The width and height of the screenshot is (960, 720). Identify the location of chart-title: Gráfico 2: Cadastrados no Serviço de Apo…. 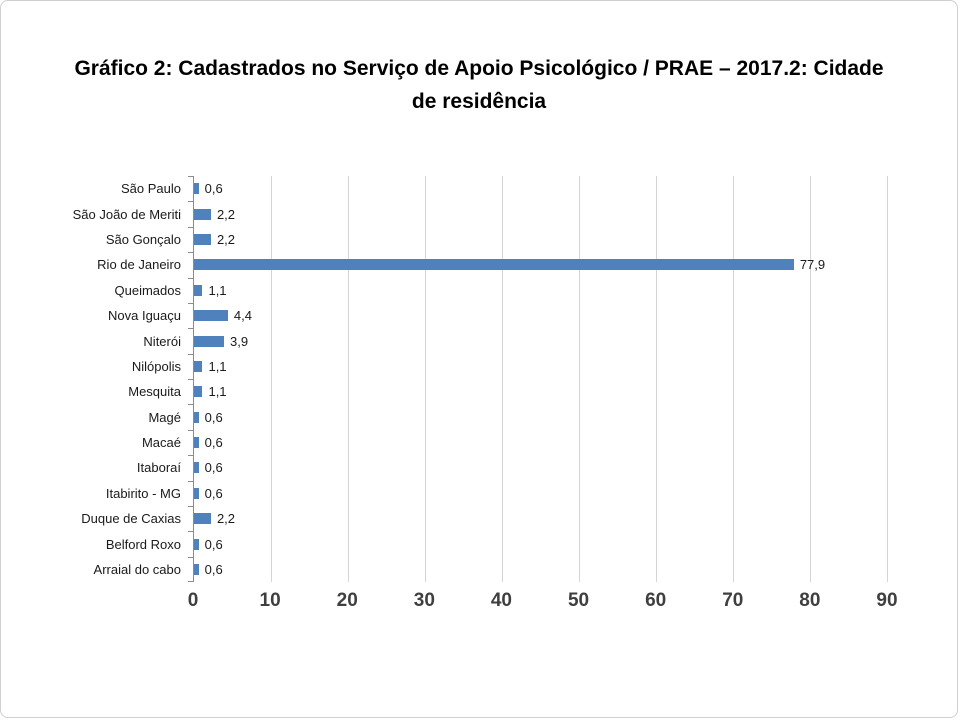
(479, 85).